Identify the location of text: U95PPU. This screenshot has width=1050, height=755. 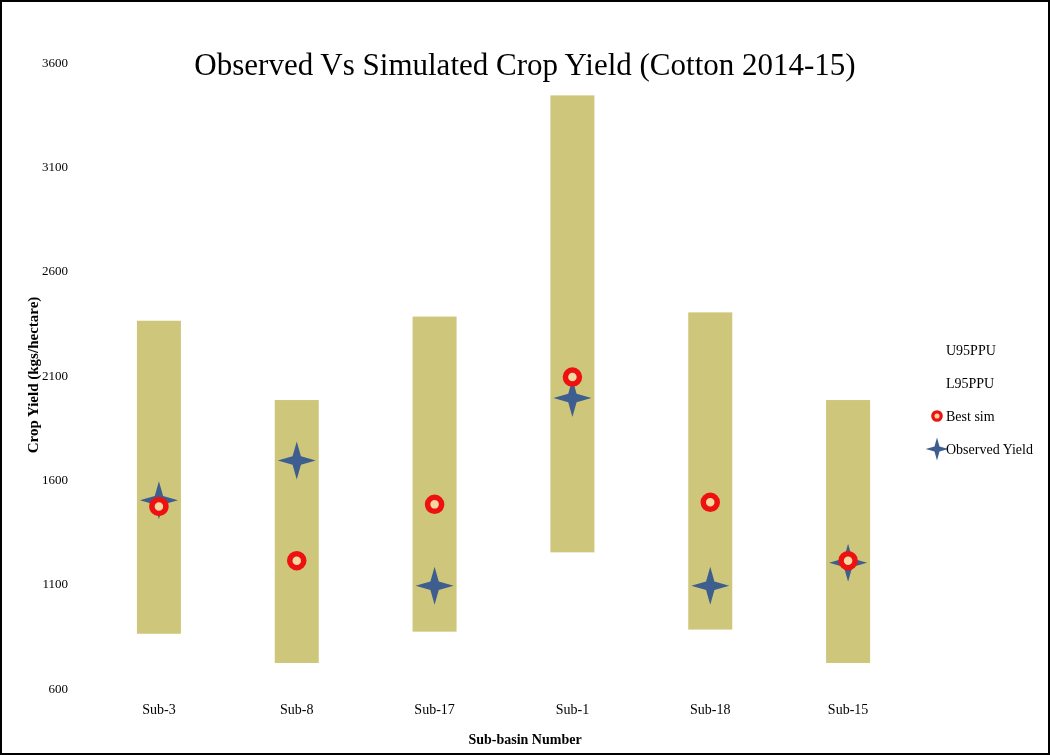
(971, 350).